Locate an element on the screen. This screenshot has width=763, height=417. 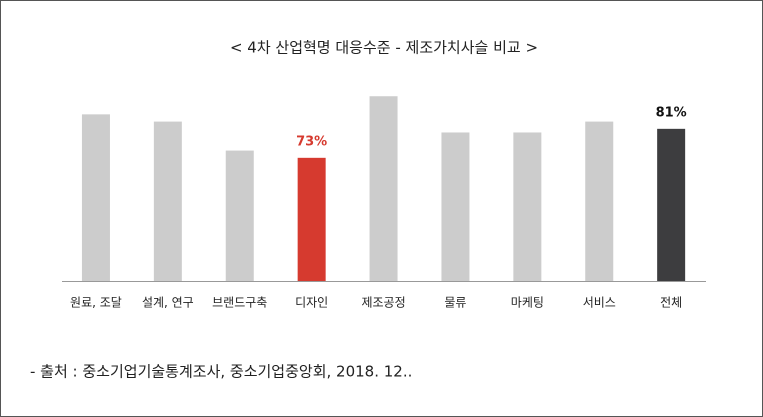
value-label: 81% is located at coordinates (671, 112).